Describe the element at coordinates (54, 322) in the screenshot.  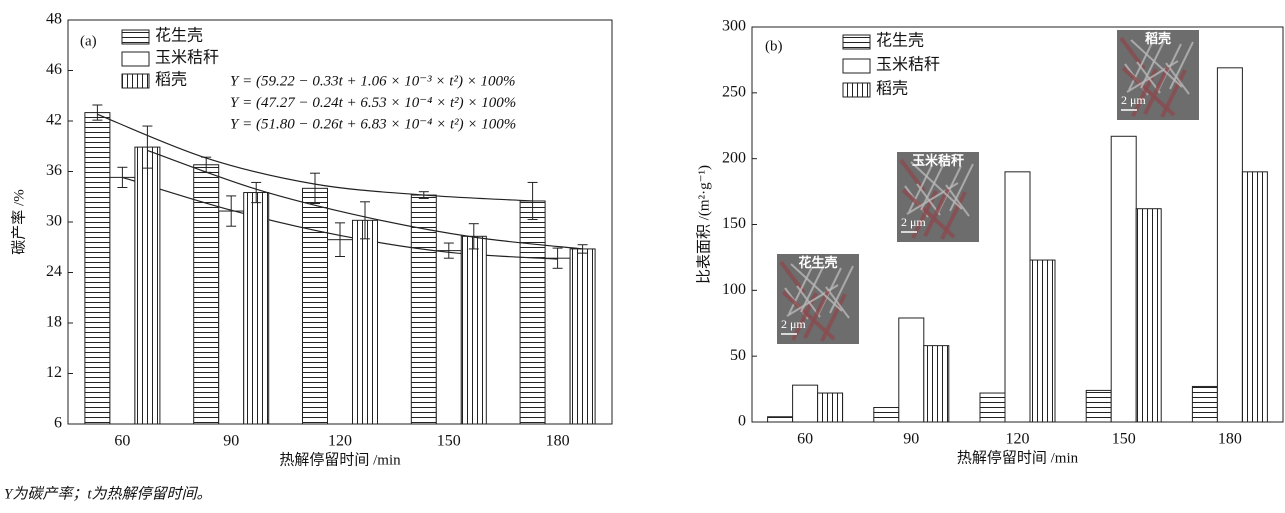
I see `y-tick-label: 18` at that location.